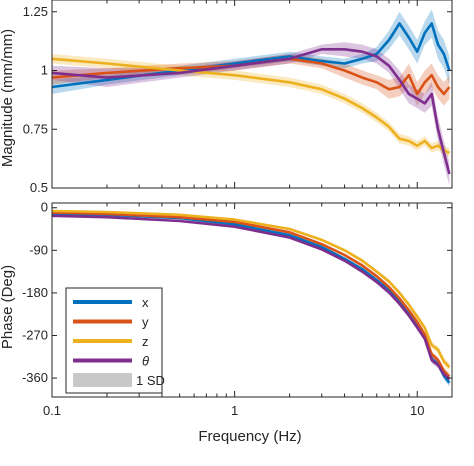 The image size is (474, 466). What do you see at coordinates (38, 249) in the screenshot?
I see `ph-y-tick-label: -90` at bounding box center [38, 249].